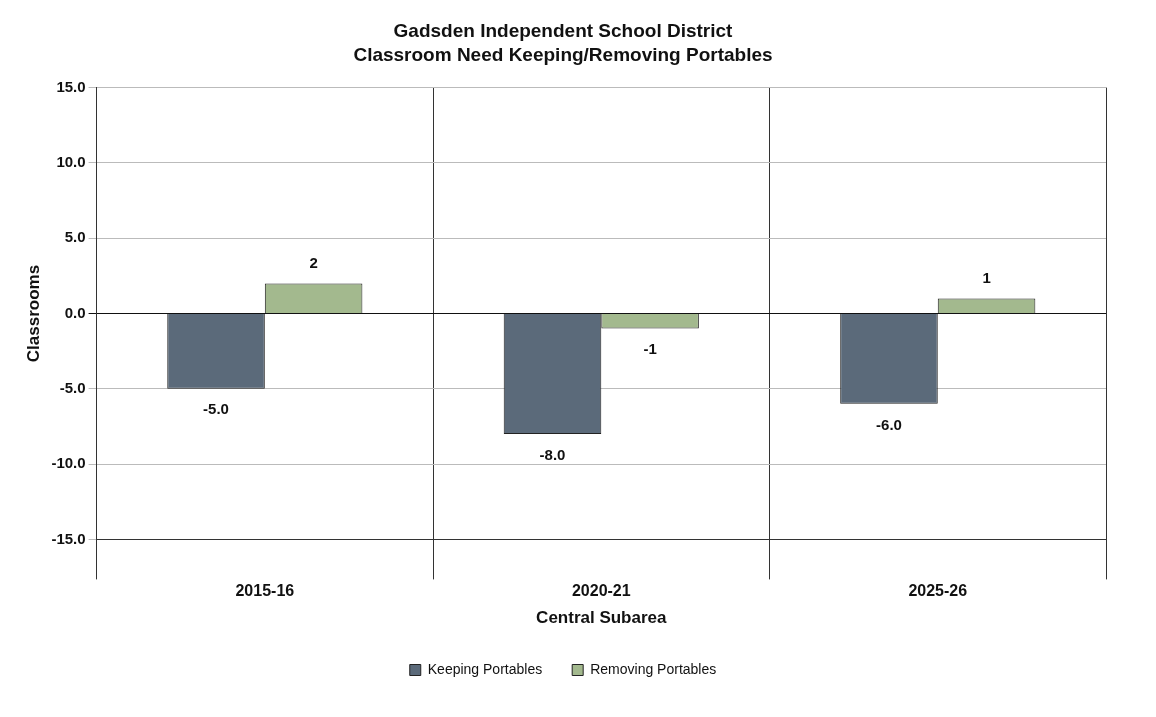 The image size is (1156, 717). I want to click on data-label: -5.0, so click(216, 409).